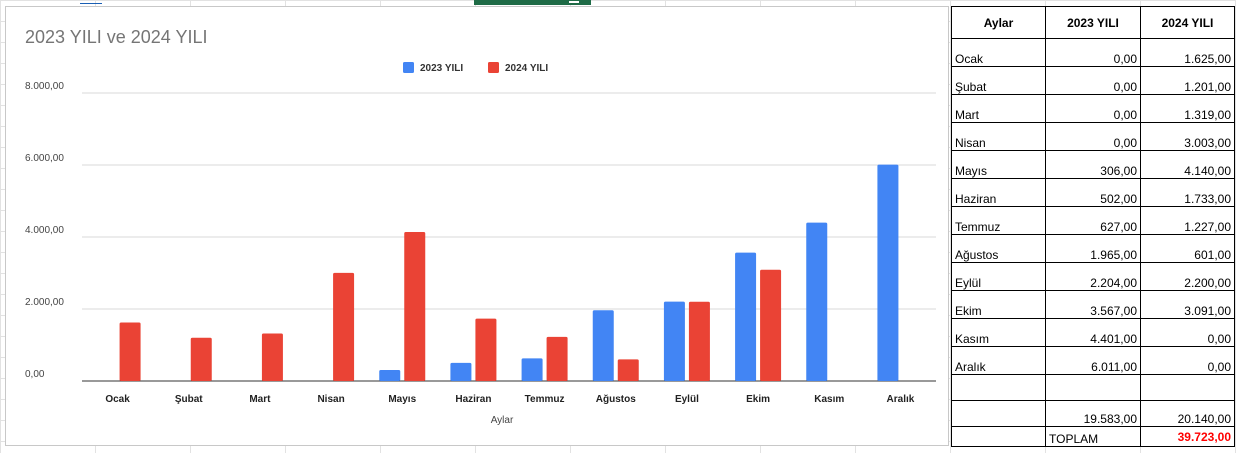 The height and width of the screenshot is (453, 1236). I want to click on header-2024: 2024 YILI, so click(1187, 22).